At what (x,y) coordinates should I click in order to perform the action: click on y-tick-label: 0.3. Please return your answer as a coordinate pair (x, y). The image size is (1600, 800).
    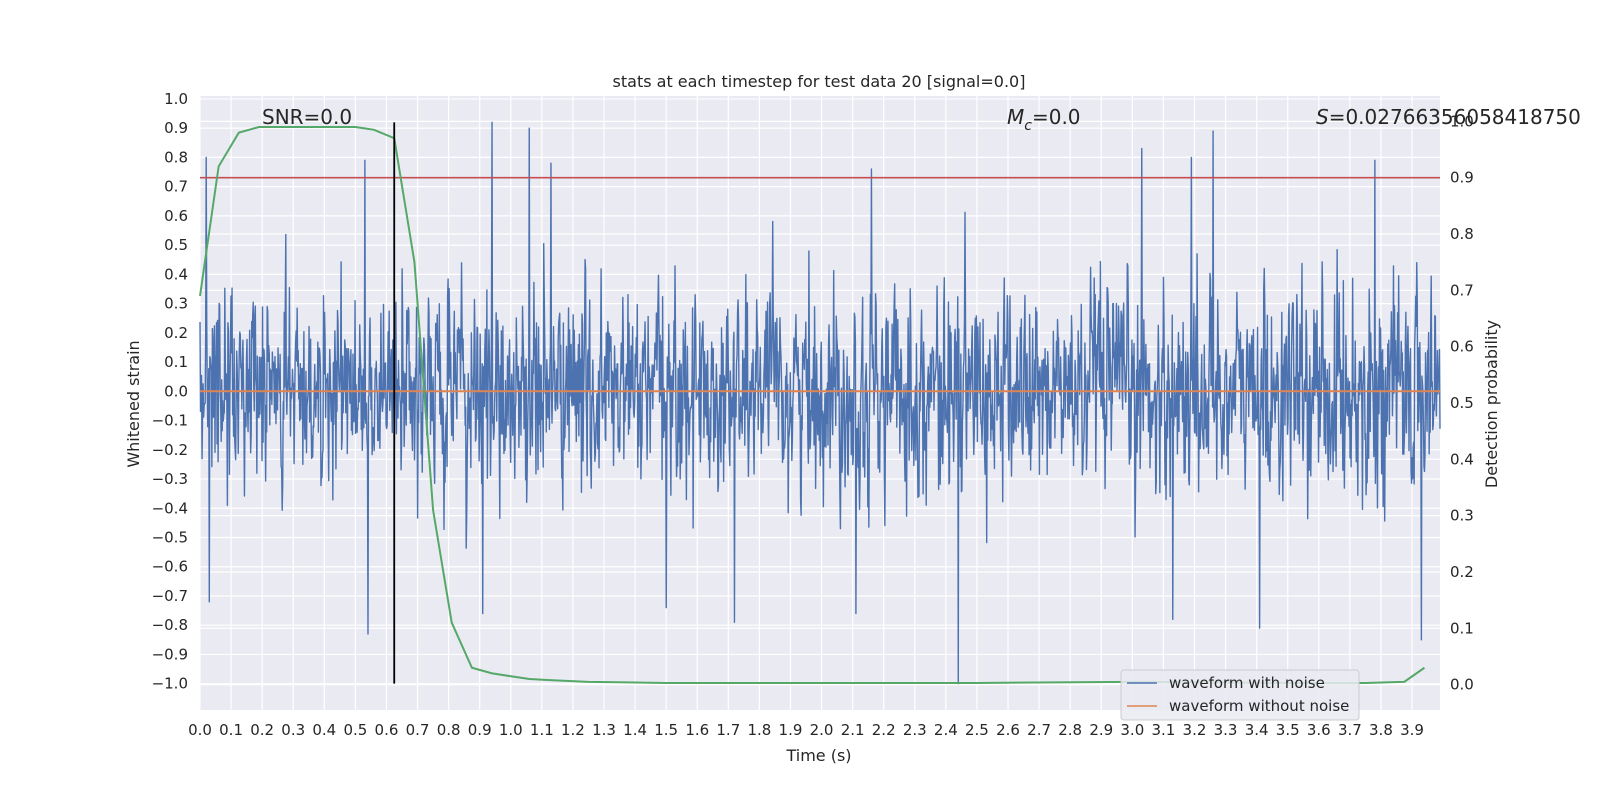
    Looking at the image, I should click on (176, 304).